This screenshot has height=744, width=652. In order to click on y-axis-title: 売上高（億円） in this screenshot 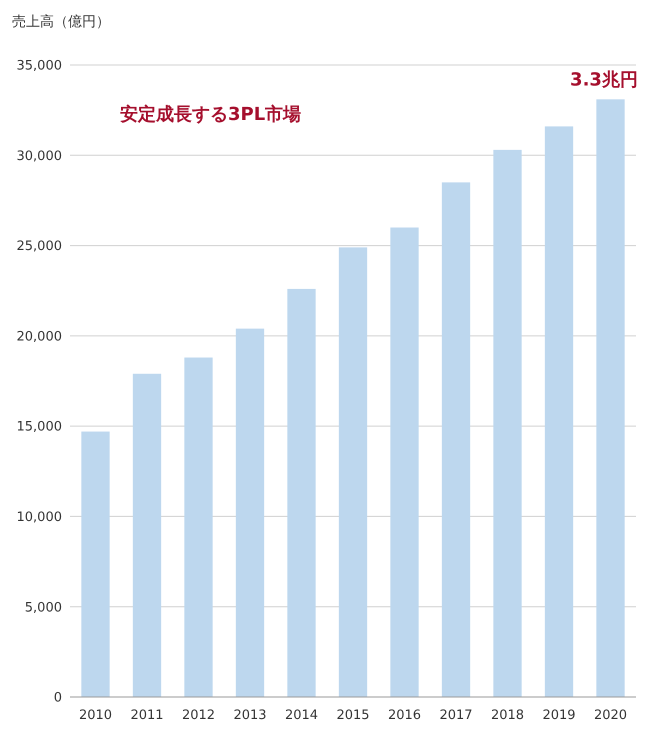, I will do `click(61, 22)`.